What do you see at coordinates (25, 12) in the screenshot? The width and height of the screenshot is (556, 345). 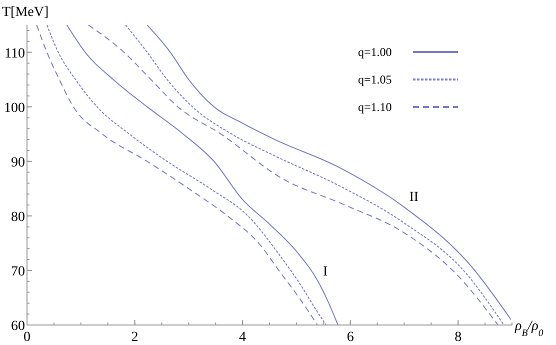 I see `y-axis-title: T[MeV]` at bounding box center [25, 12].